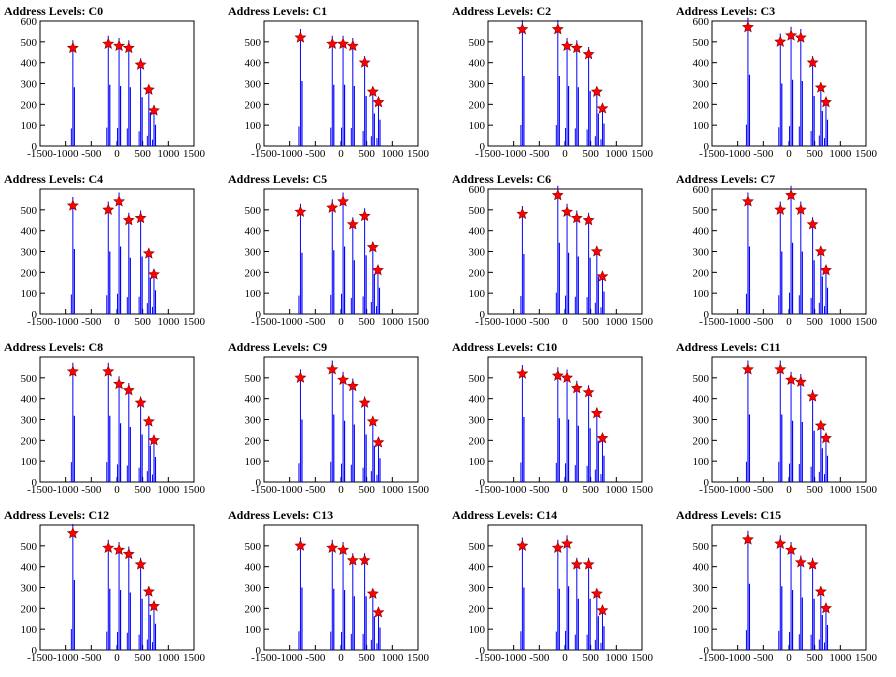 This screenshot has width=896, height=677. What do you see at coordinates (54, 11) in the screenshot?
I see `panel-title: Address Levels: C0` at bounding box center [54, 11].